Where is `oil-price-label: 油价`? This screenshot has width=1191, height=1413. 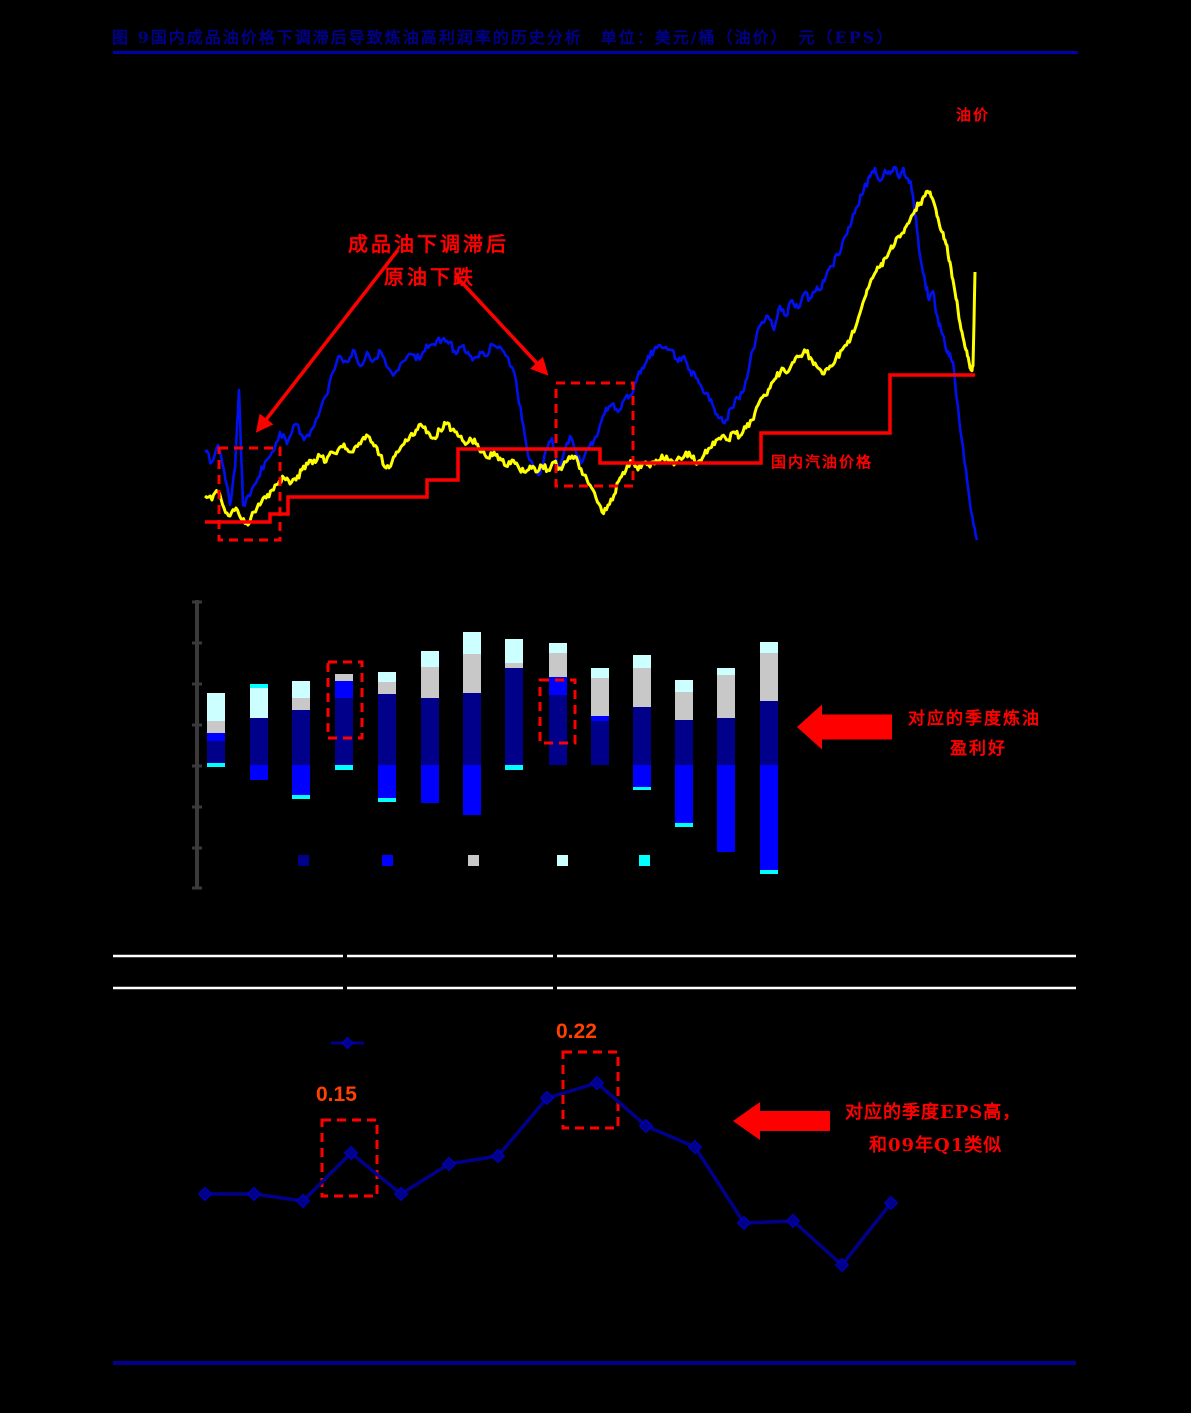 oil-price-label: 油价 is located at coordinates (973, 115).